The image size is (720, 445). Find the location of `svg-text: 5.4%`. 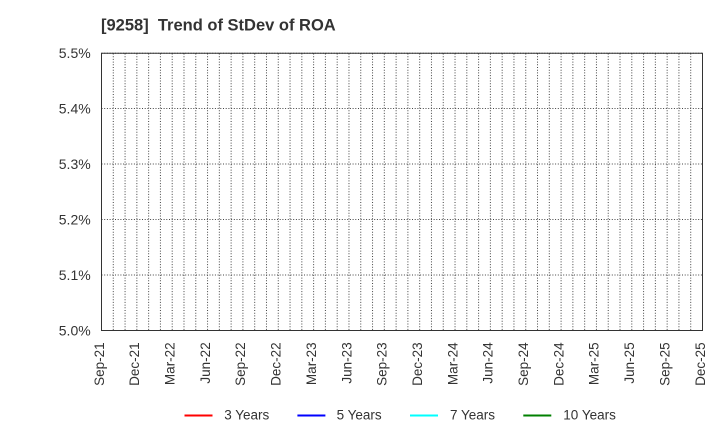

svg-text: 5.4% is located at coordinates (75, 108).